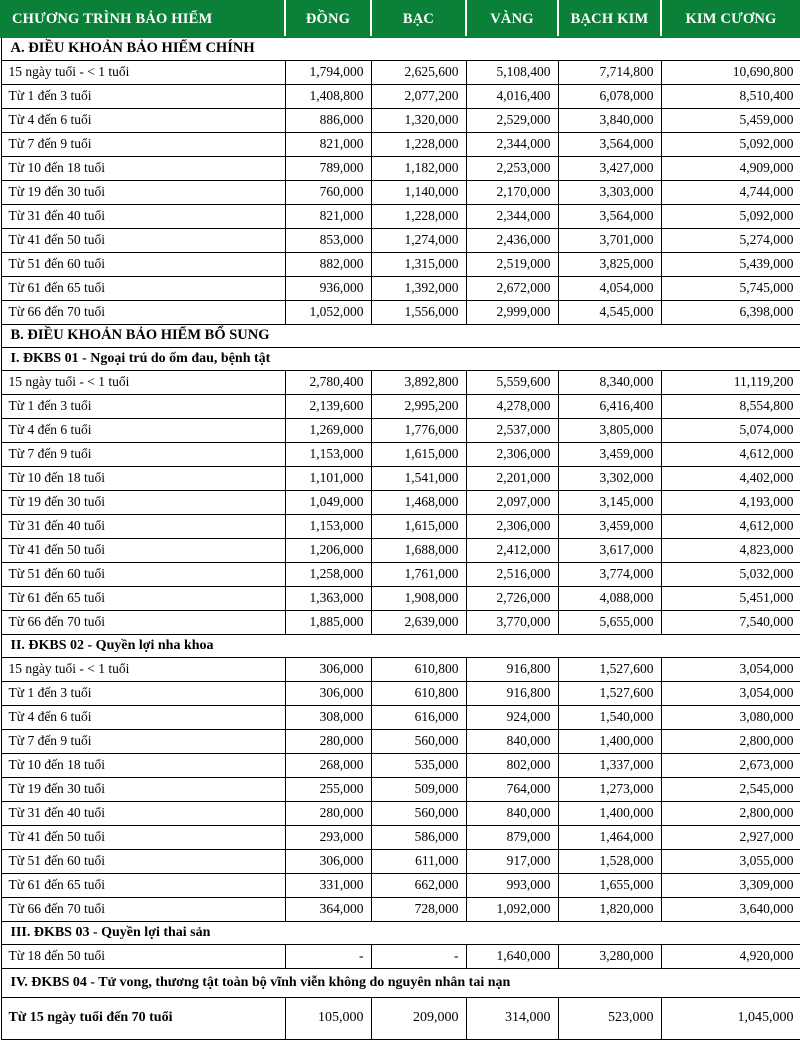 This screenshot has width=800, height=1040. Describe the element at coordinates (730, 240) in the screenshot. I see `premium-cell-kimcuong: 5,274,000` at that location.